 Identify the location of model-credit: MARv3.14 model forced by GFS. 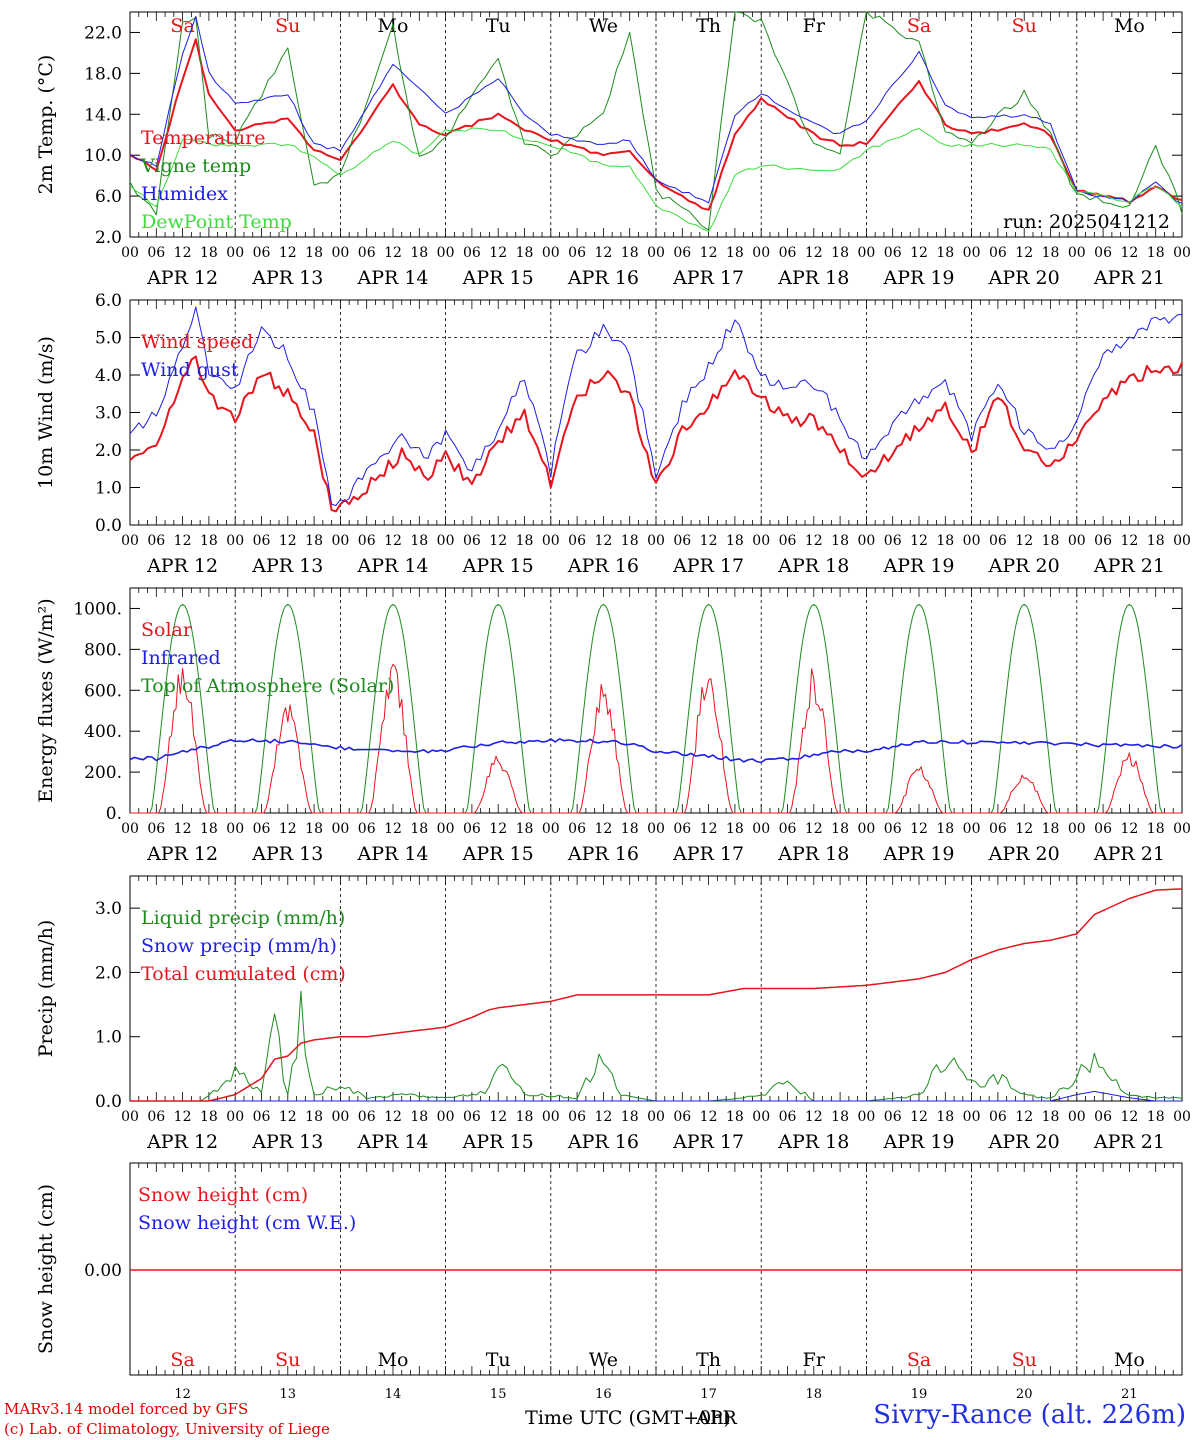
(126, 1409).